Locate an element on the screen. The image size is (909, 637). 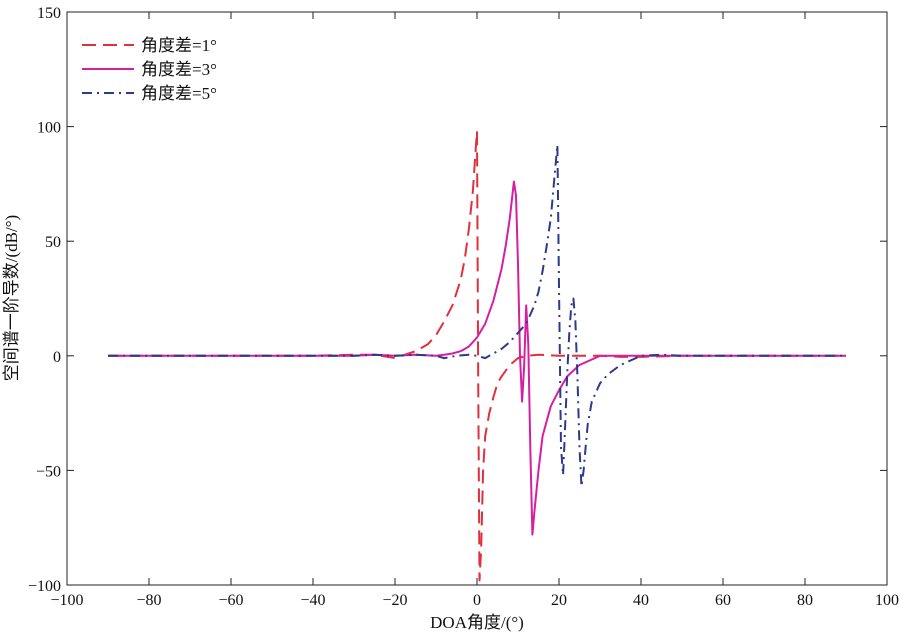
y-tick-label: 50 is located at coordinates (53, 242).